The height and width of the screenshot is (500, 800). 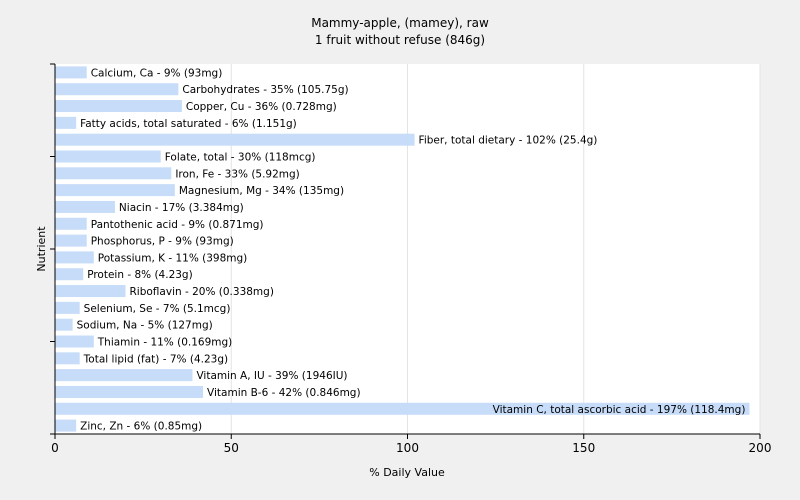 I want to click on bar-label: Iron, Fe - 33% (5.92mg), so click(x=237, y=174).